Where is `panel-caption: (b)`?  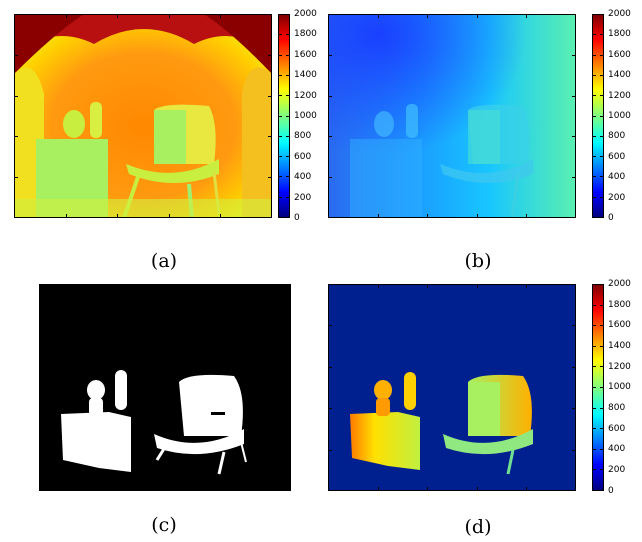
panel-caption: (b) is located at coordinates (478, 261).